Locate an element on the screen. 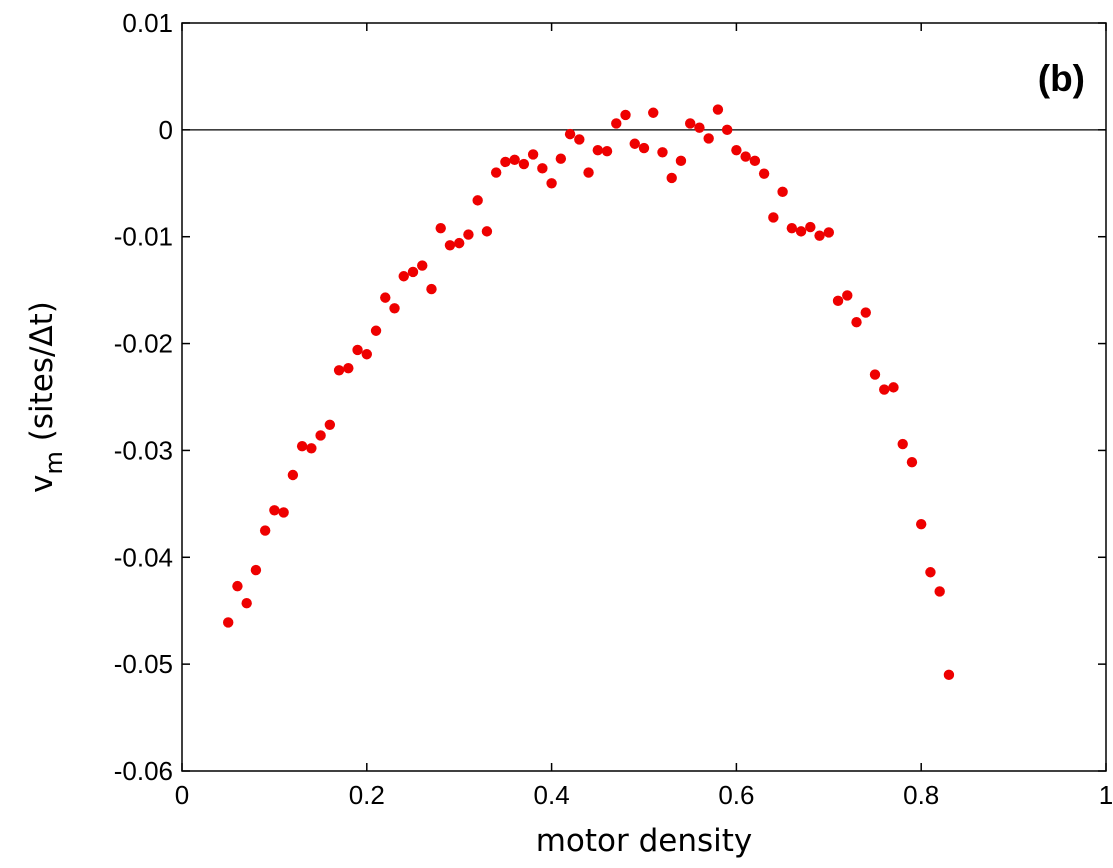  y-axis-label-subscript: m is located at coordinates (54, 462).